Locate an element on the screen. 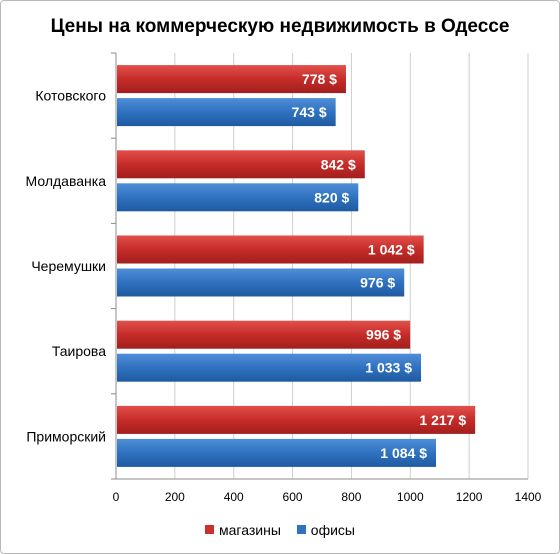 Image resolution: width=560 pixels, height=554 pixels. bar-value-label: 1 033 $ is located at coordinates (388, 368).